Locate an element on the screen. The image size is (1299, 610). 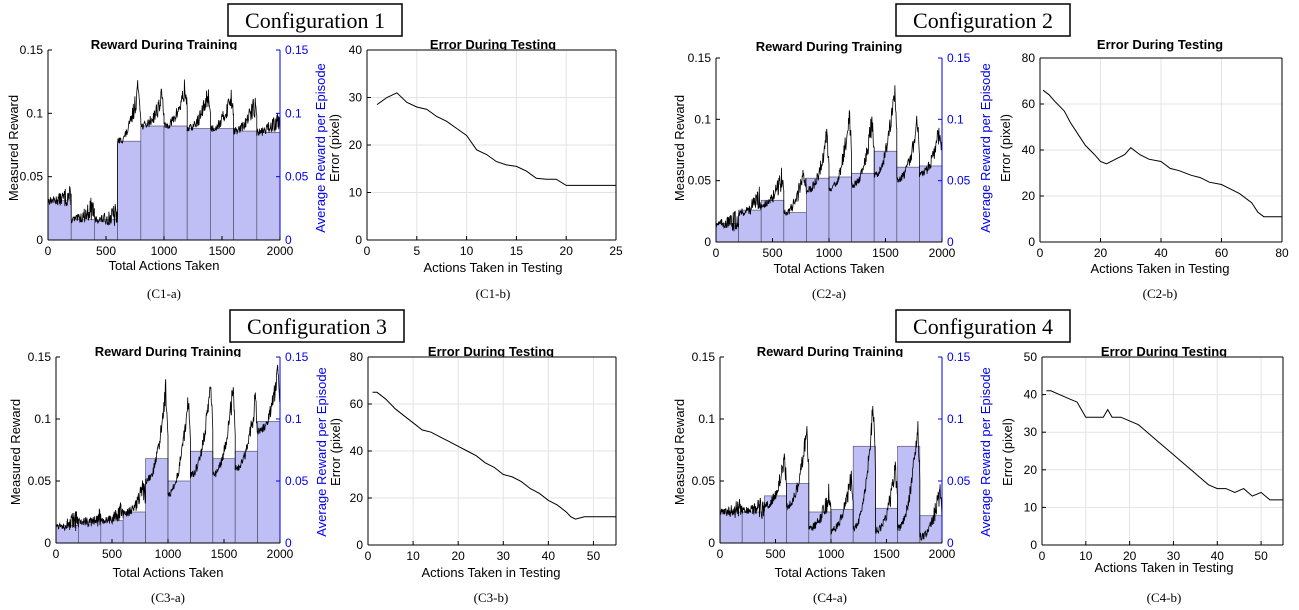
config-header: Configuration 3 is located at coordinates (317, 326).